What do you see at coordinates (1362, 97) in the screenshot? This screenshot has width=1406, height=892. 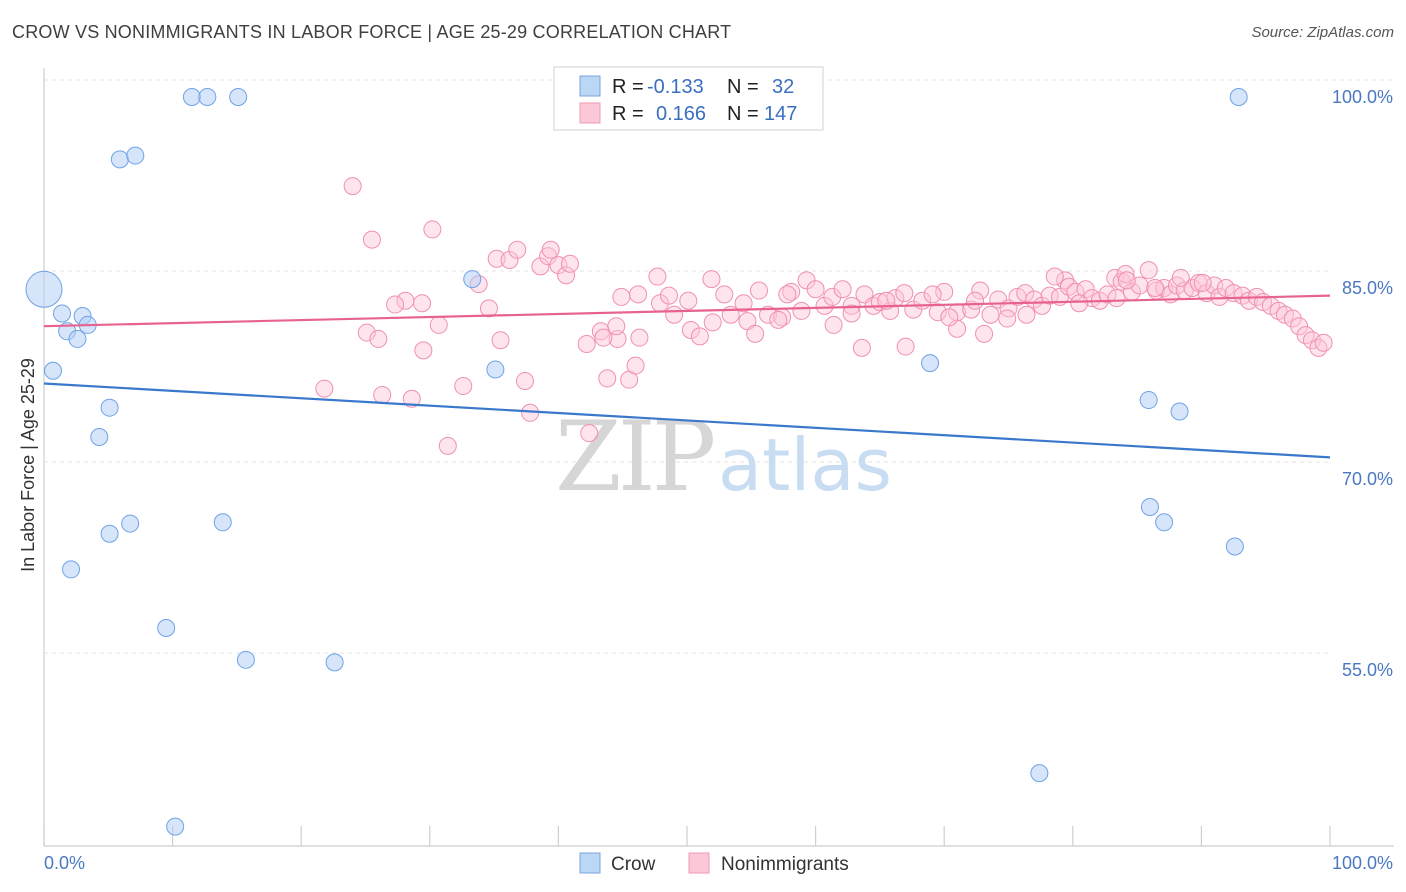 I see `y-tick-label-0: 100.0%` at bounding box center [1362, 97].